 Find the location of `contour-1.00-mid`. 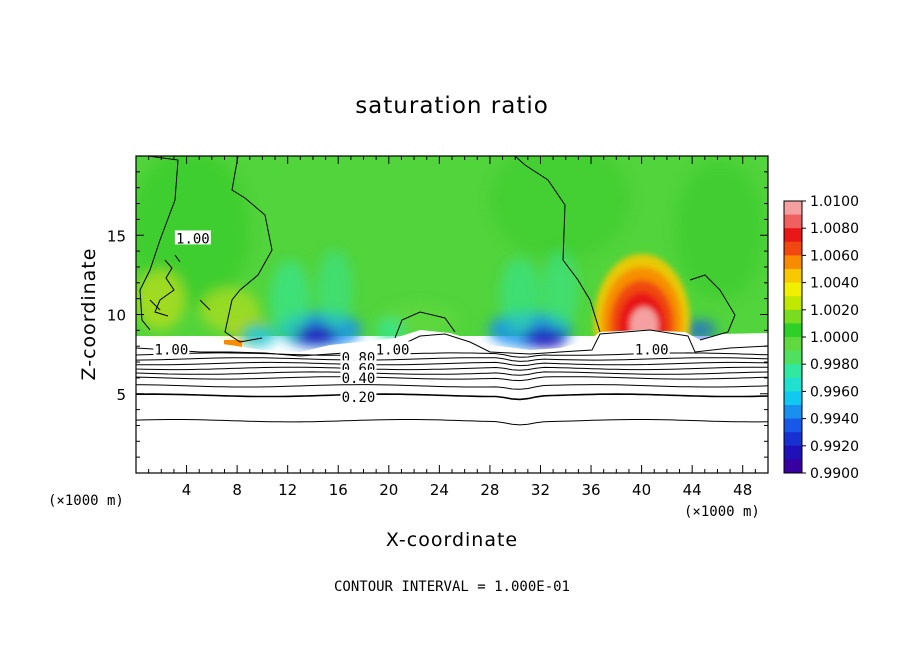

contour-1.00-mid is located at coordinates (565, 248).